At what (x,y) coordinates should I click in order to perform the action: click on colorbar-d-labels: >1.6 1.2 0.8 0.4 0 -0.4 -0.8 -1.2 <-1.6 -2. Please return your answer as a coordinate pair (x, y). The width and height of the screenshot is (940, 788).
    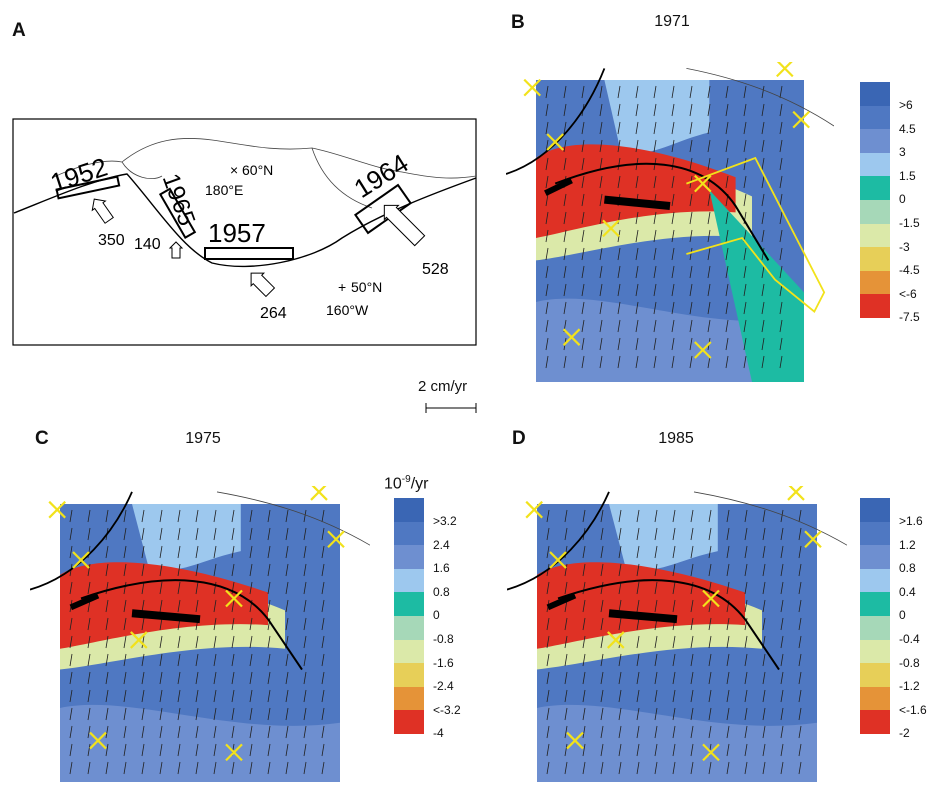
    Looking at the image, I should click on (913, 627).